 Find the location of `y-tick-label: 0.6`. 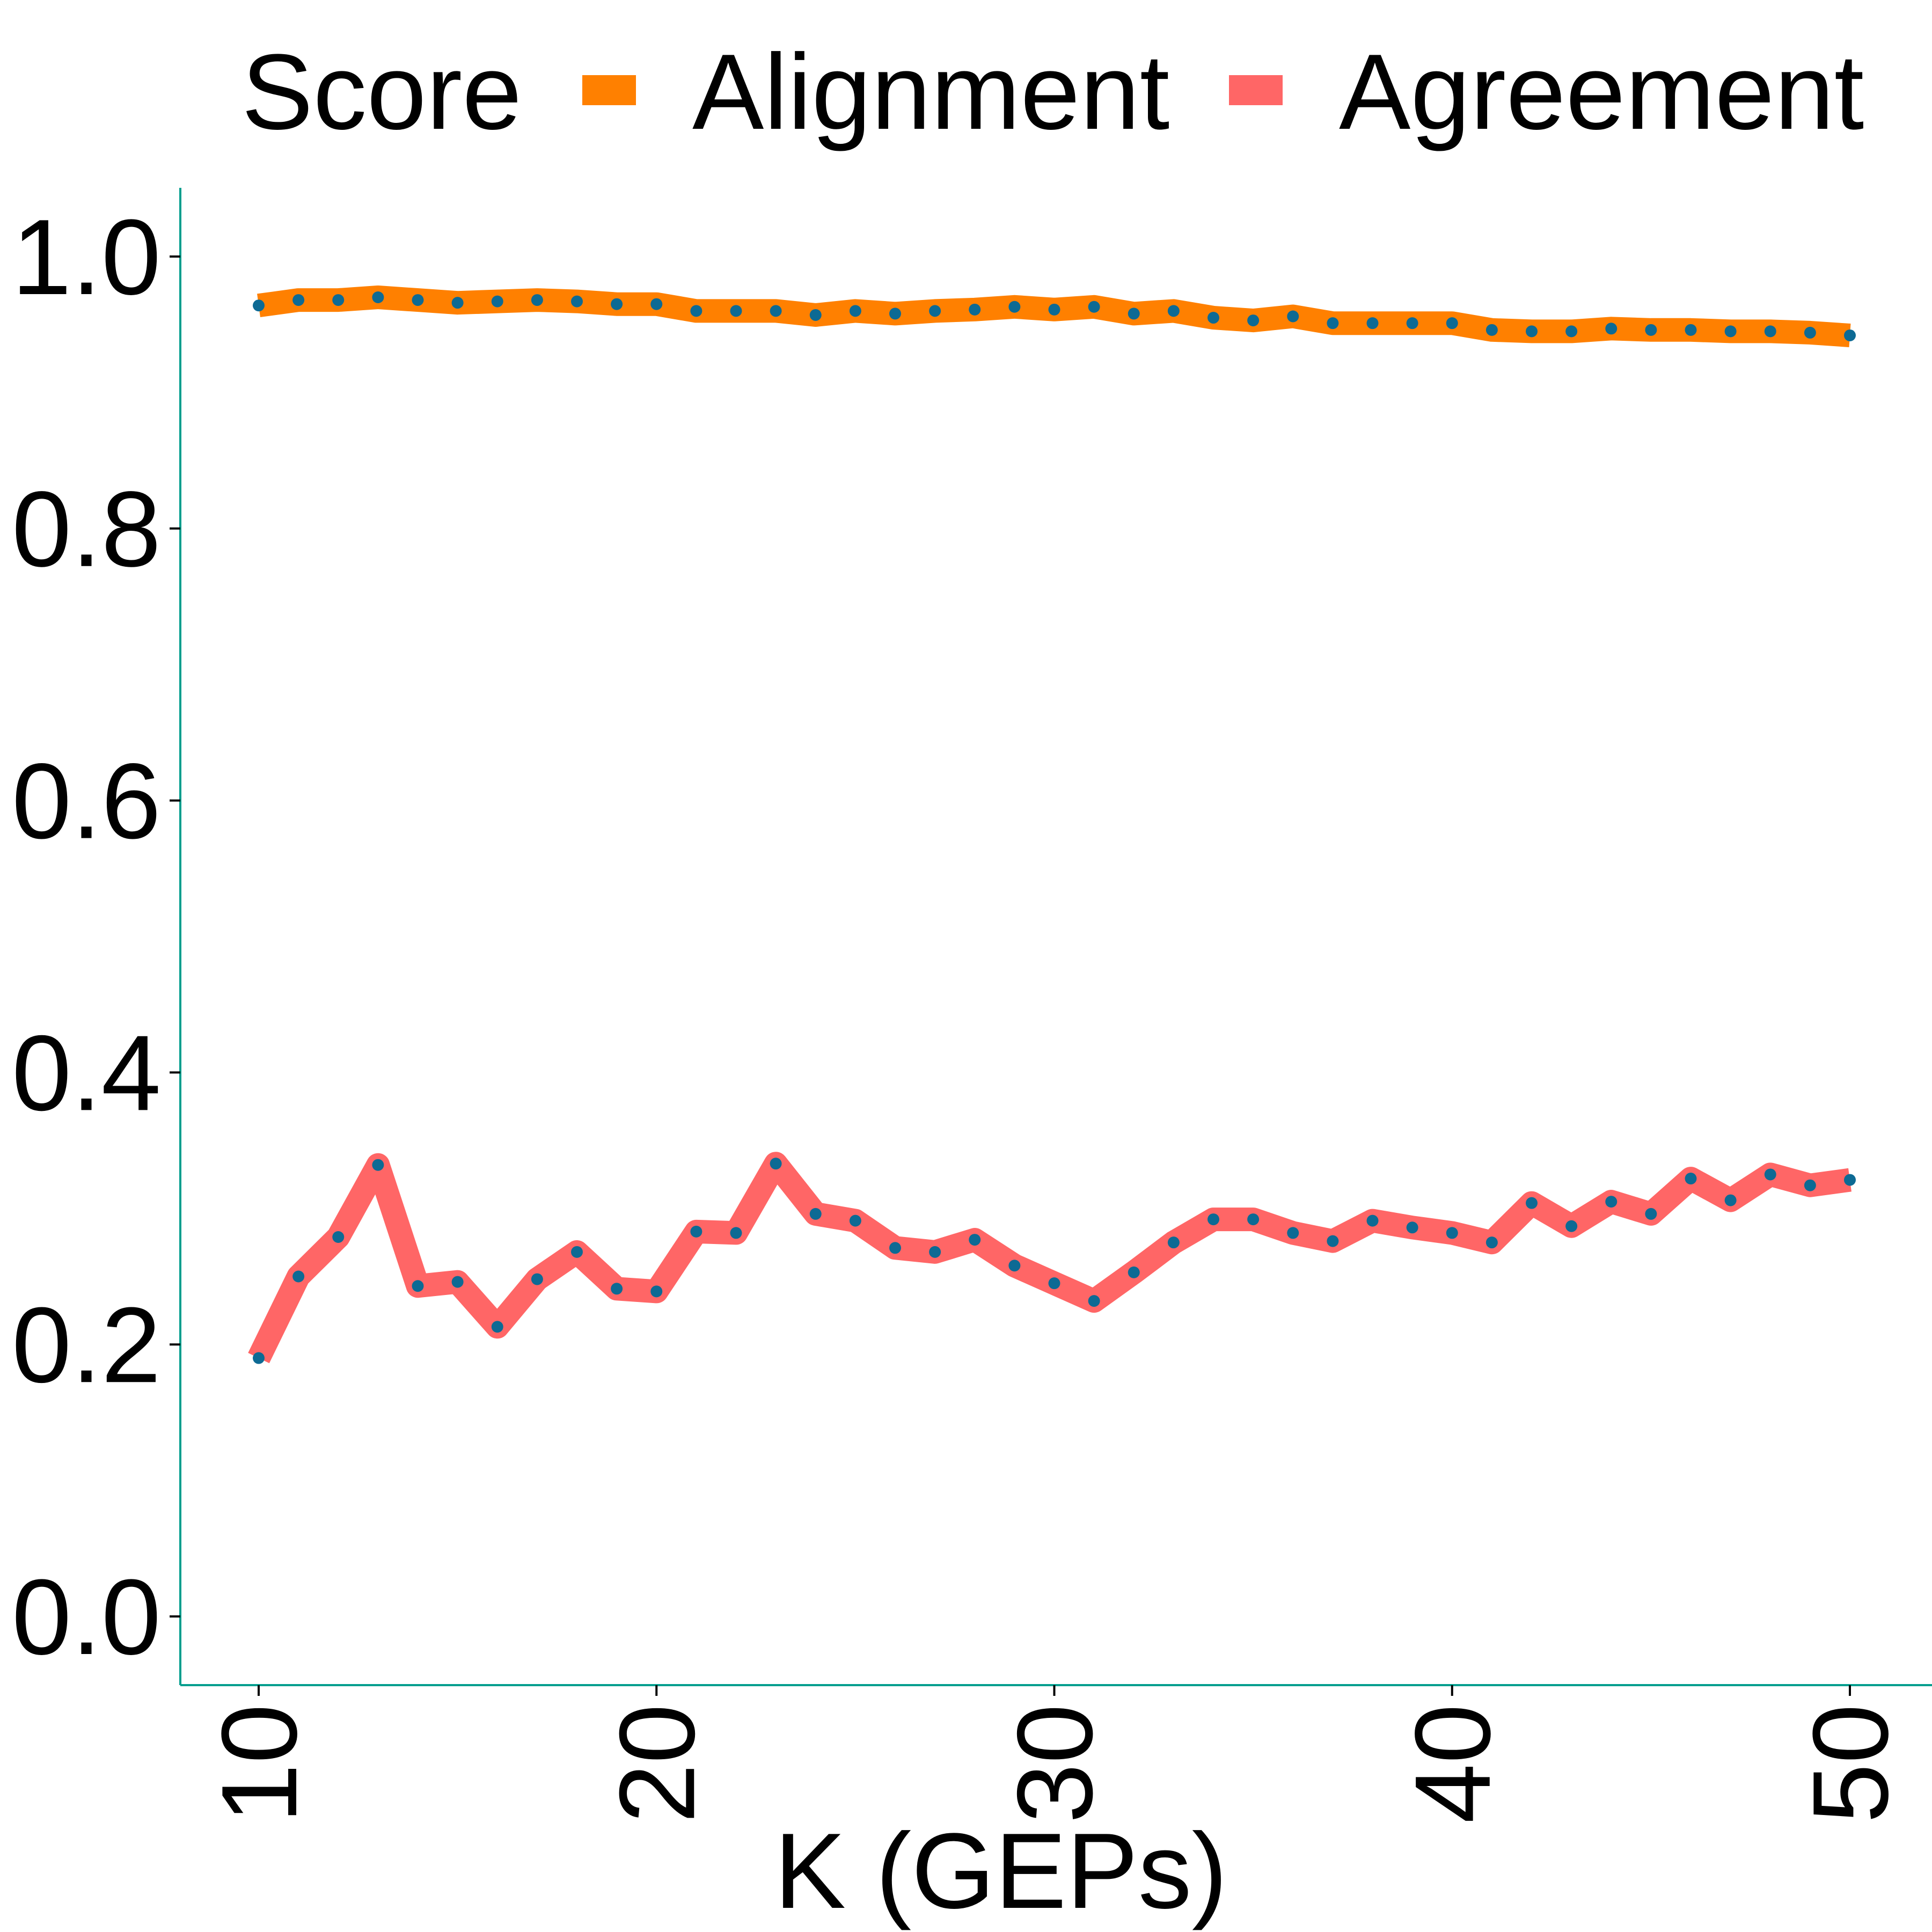

y-tick-label: 0.6 is located at coordinates (86, 801).